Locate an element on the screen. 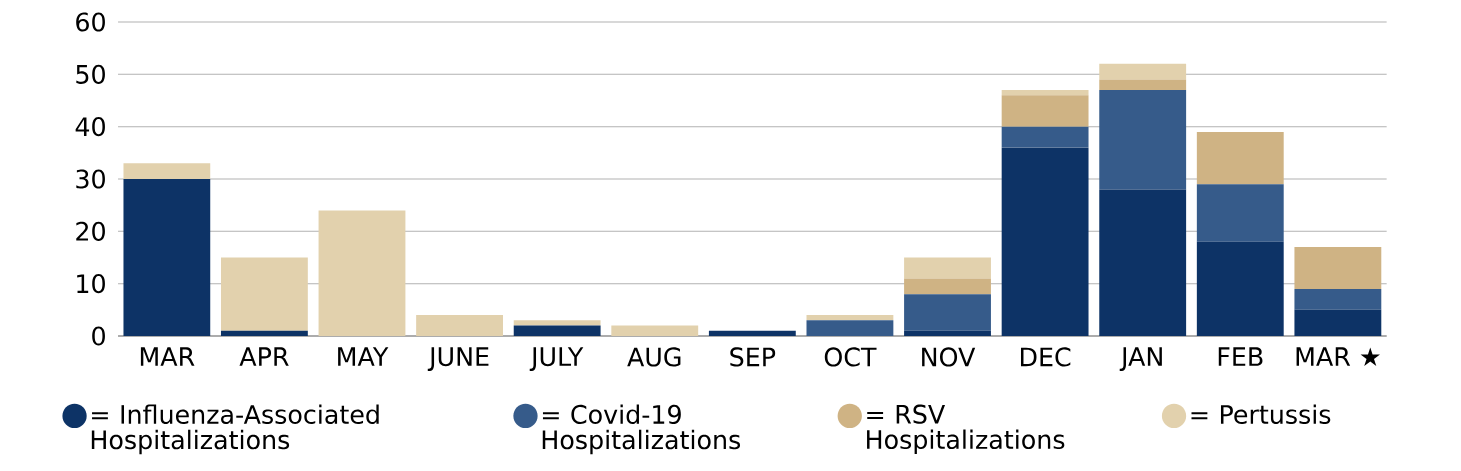 This screenshot has width=1461, height=471. x-tick-label: SEP is located at coordinates (753, 357).